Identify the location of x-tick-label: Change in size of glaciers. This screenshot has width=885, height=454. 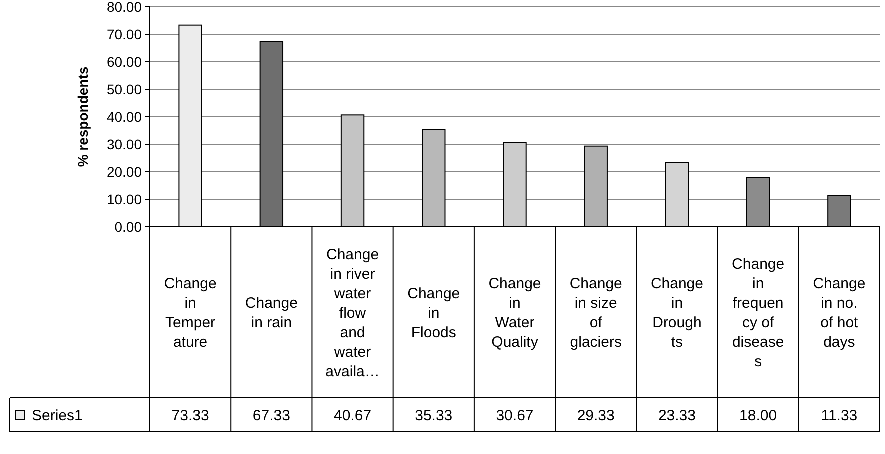
(596, 313).